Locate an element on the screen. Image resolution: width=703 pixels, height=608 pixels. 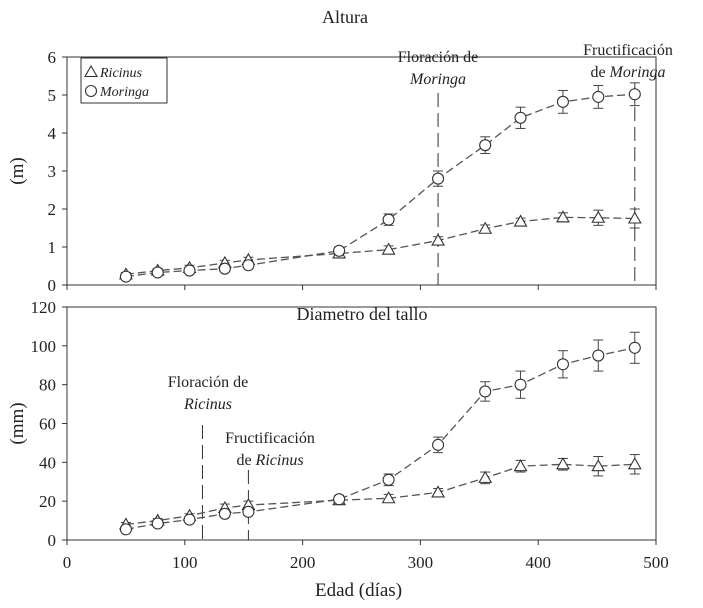
y-axis-label: (mm) is located at coordinates (17, 423).